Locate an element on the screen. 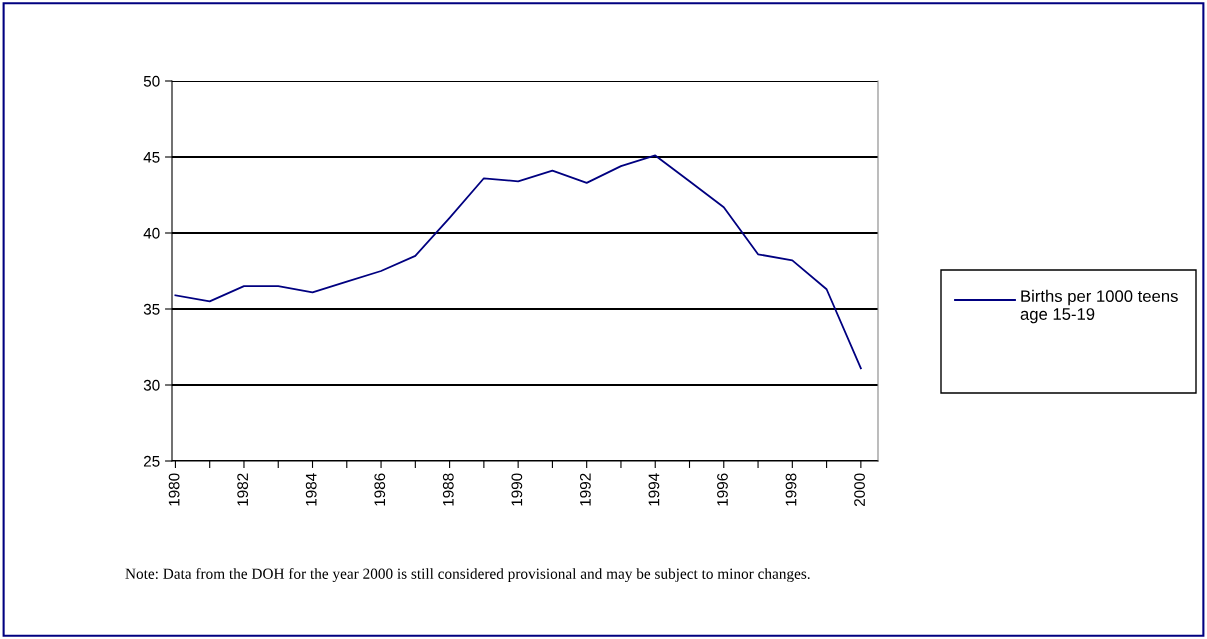 This screenshot has width=1207, height=639. x-tick-label: 1984 is located at coordinates (311, 489).